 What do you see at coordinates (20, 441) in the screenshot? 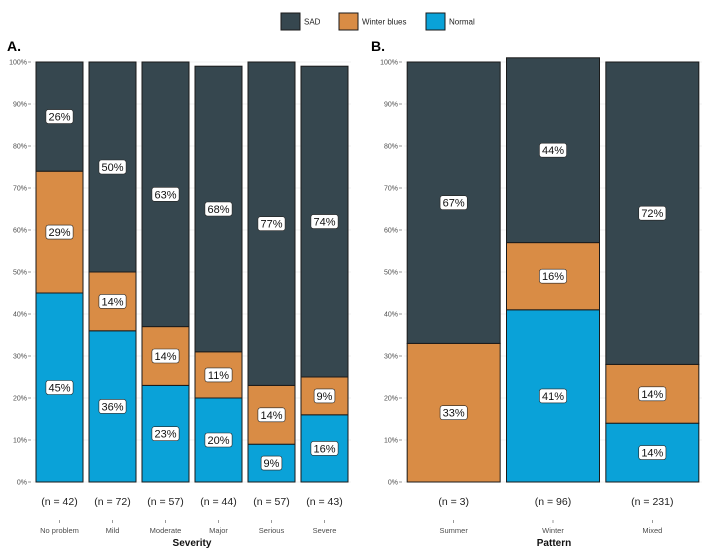
I see `y-tick-label-0-1: 10%` at bounding box center [20, 441].